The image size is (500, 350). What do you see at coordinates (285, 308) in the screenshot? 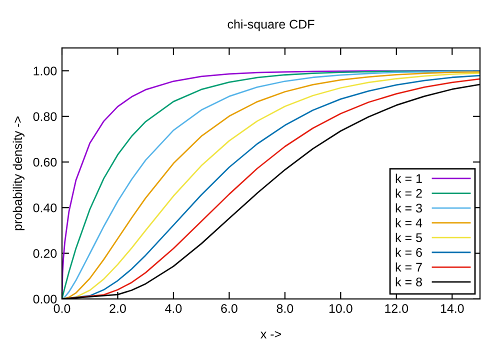
I see `x-tick-label: 8.0` at bounding box center [285, 308].